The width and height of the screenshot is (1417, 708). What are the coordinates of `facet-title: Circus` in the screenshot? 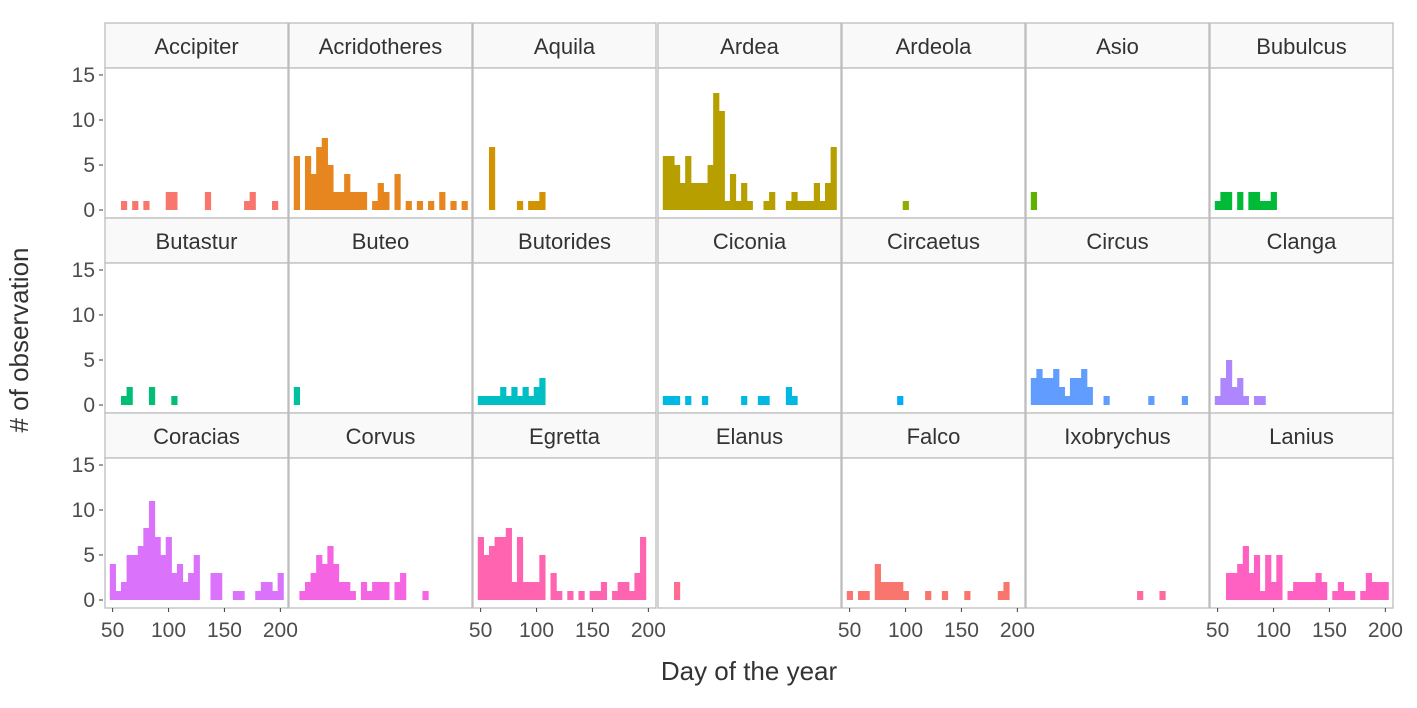 It's located at (1117, 241).